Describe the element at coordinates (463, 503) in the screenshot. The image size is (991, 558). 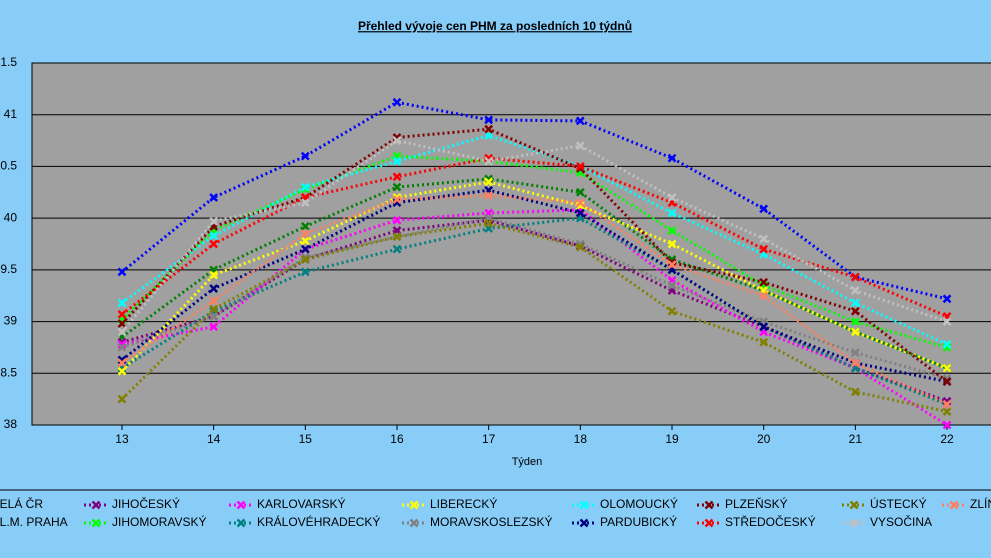
I see `legend-label: LIBERECKÝ` at that location.